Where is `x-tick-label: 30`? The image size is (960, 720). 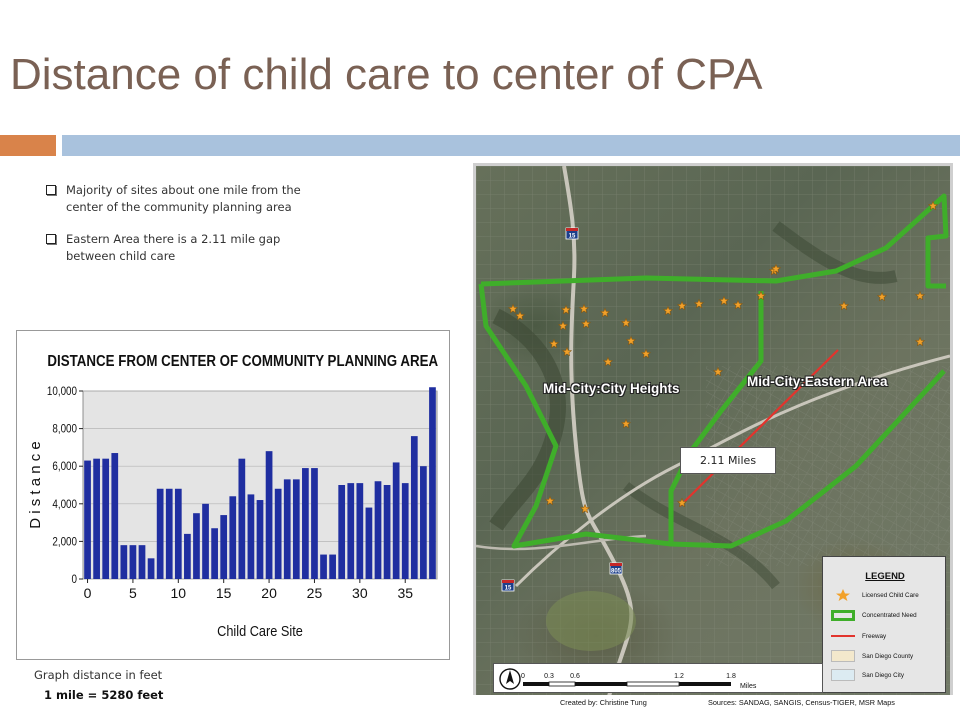 x-tick-label: 30 is located at coordinates (360, 593).